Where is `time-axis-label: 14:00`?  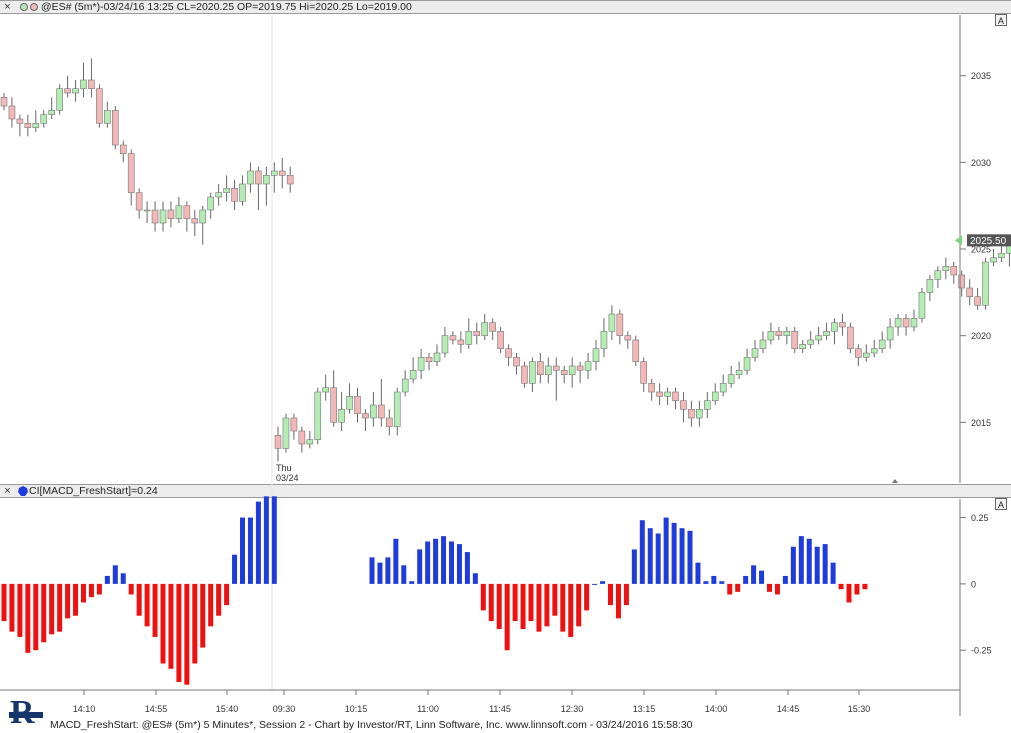 time-axis-label: 14:00 is located at coordinates (716, 709).